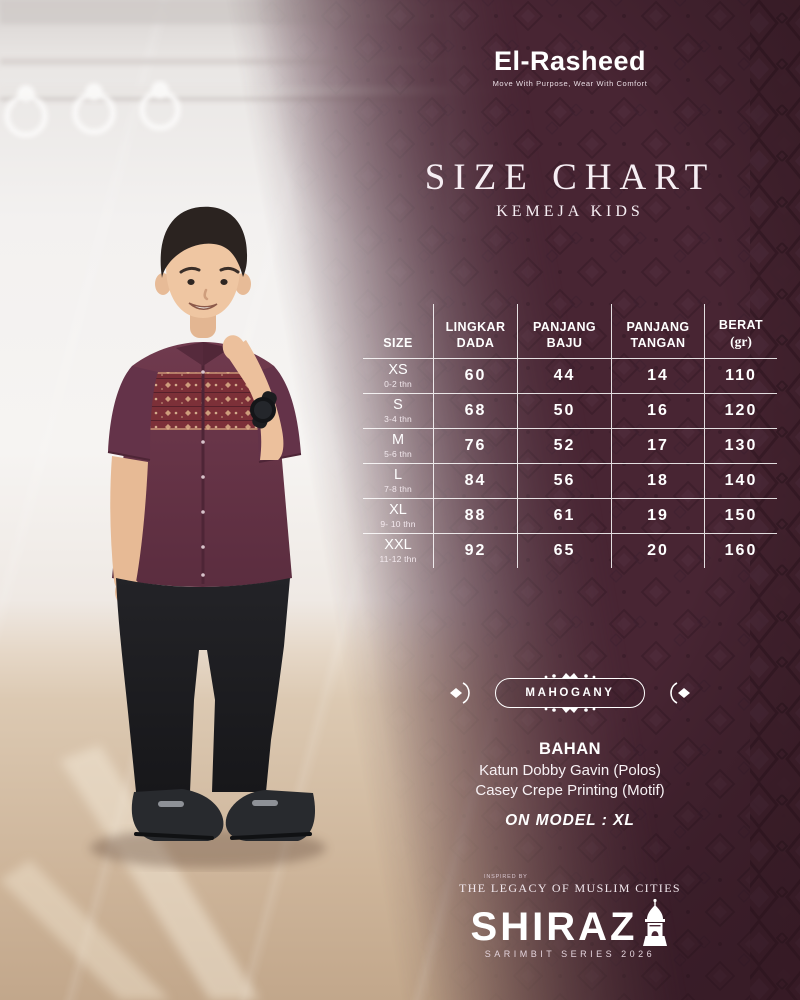 Image resolution: width=800 pixels, height=1000 pixels. What do you see at coordinates (657, 480) in the screenshot?
I see `table-cell: 18` at bounding box center [657, 480].